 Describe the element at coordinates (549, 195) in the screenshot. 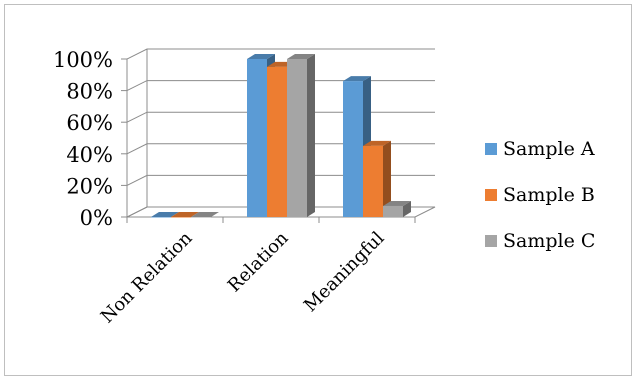

I see `legend-label: Sample B` at that location.